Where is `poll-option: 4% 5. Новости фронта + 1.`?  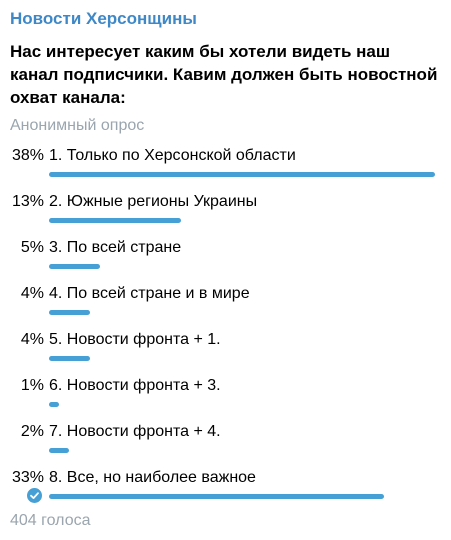
poll-option: 4% 5. Новости фронта + 1. is located at coordinates (225, 350).